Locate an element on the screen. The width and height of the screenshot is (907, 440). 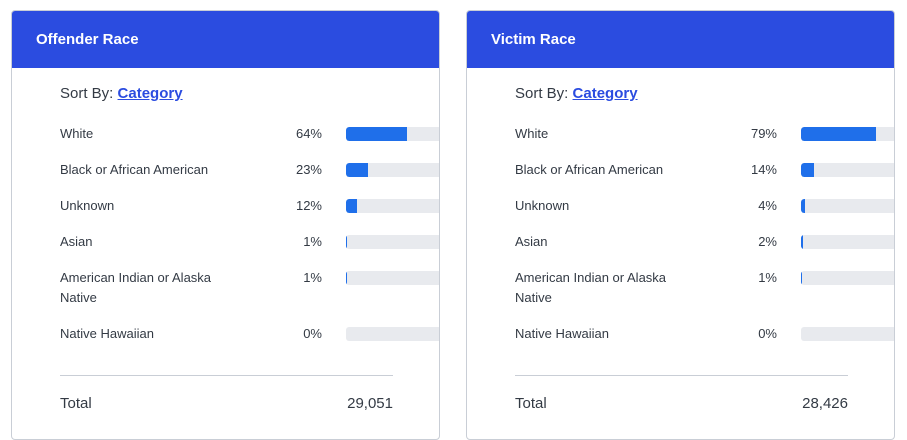
race-percent: 2% is located at coordinates (767, 241).